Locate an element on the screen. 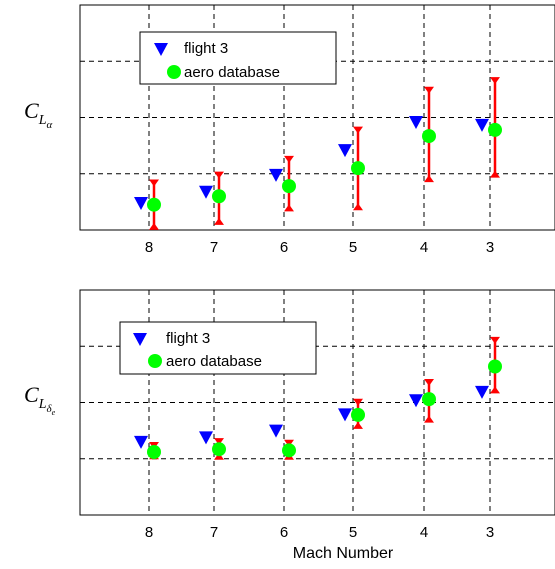 Image resolution: width=555 pixels, height=569 pixels. x-axis-label: Mach Number is located at coordinates (343, 553).